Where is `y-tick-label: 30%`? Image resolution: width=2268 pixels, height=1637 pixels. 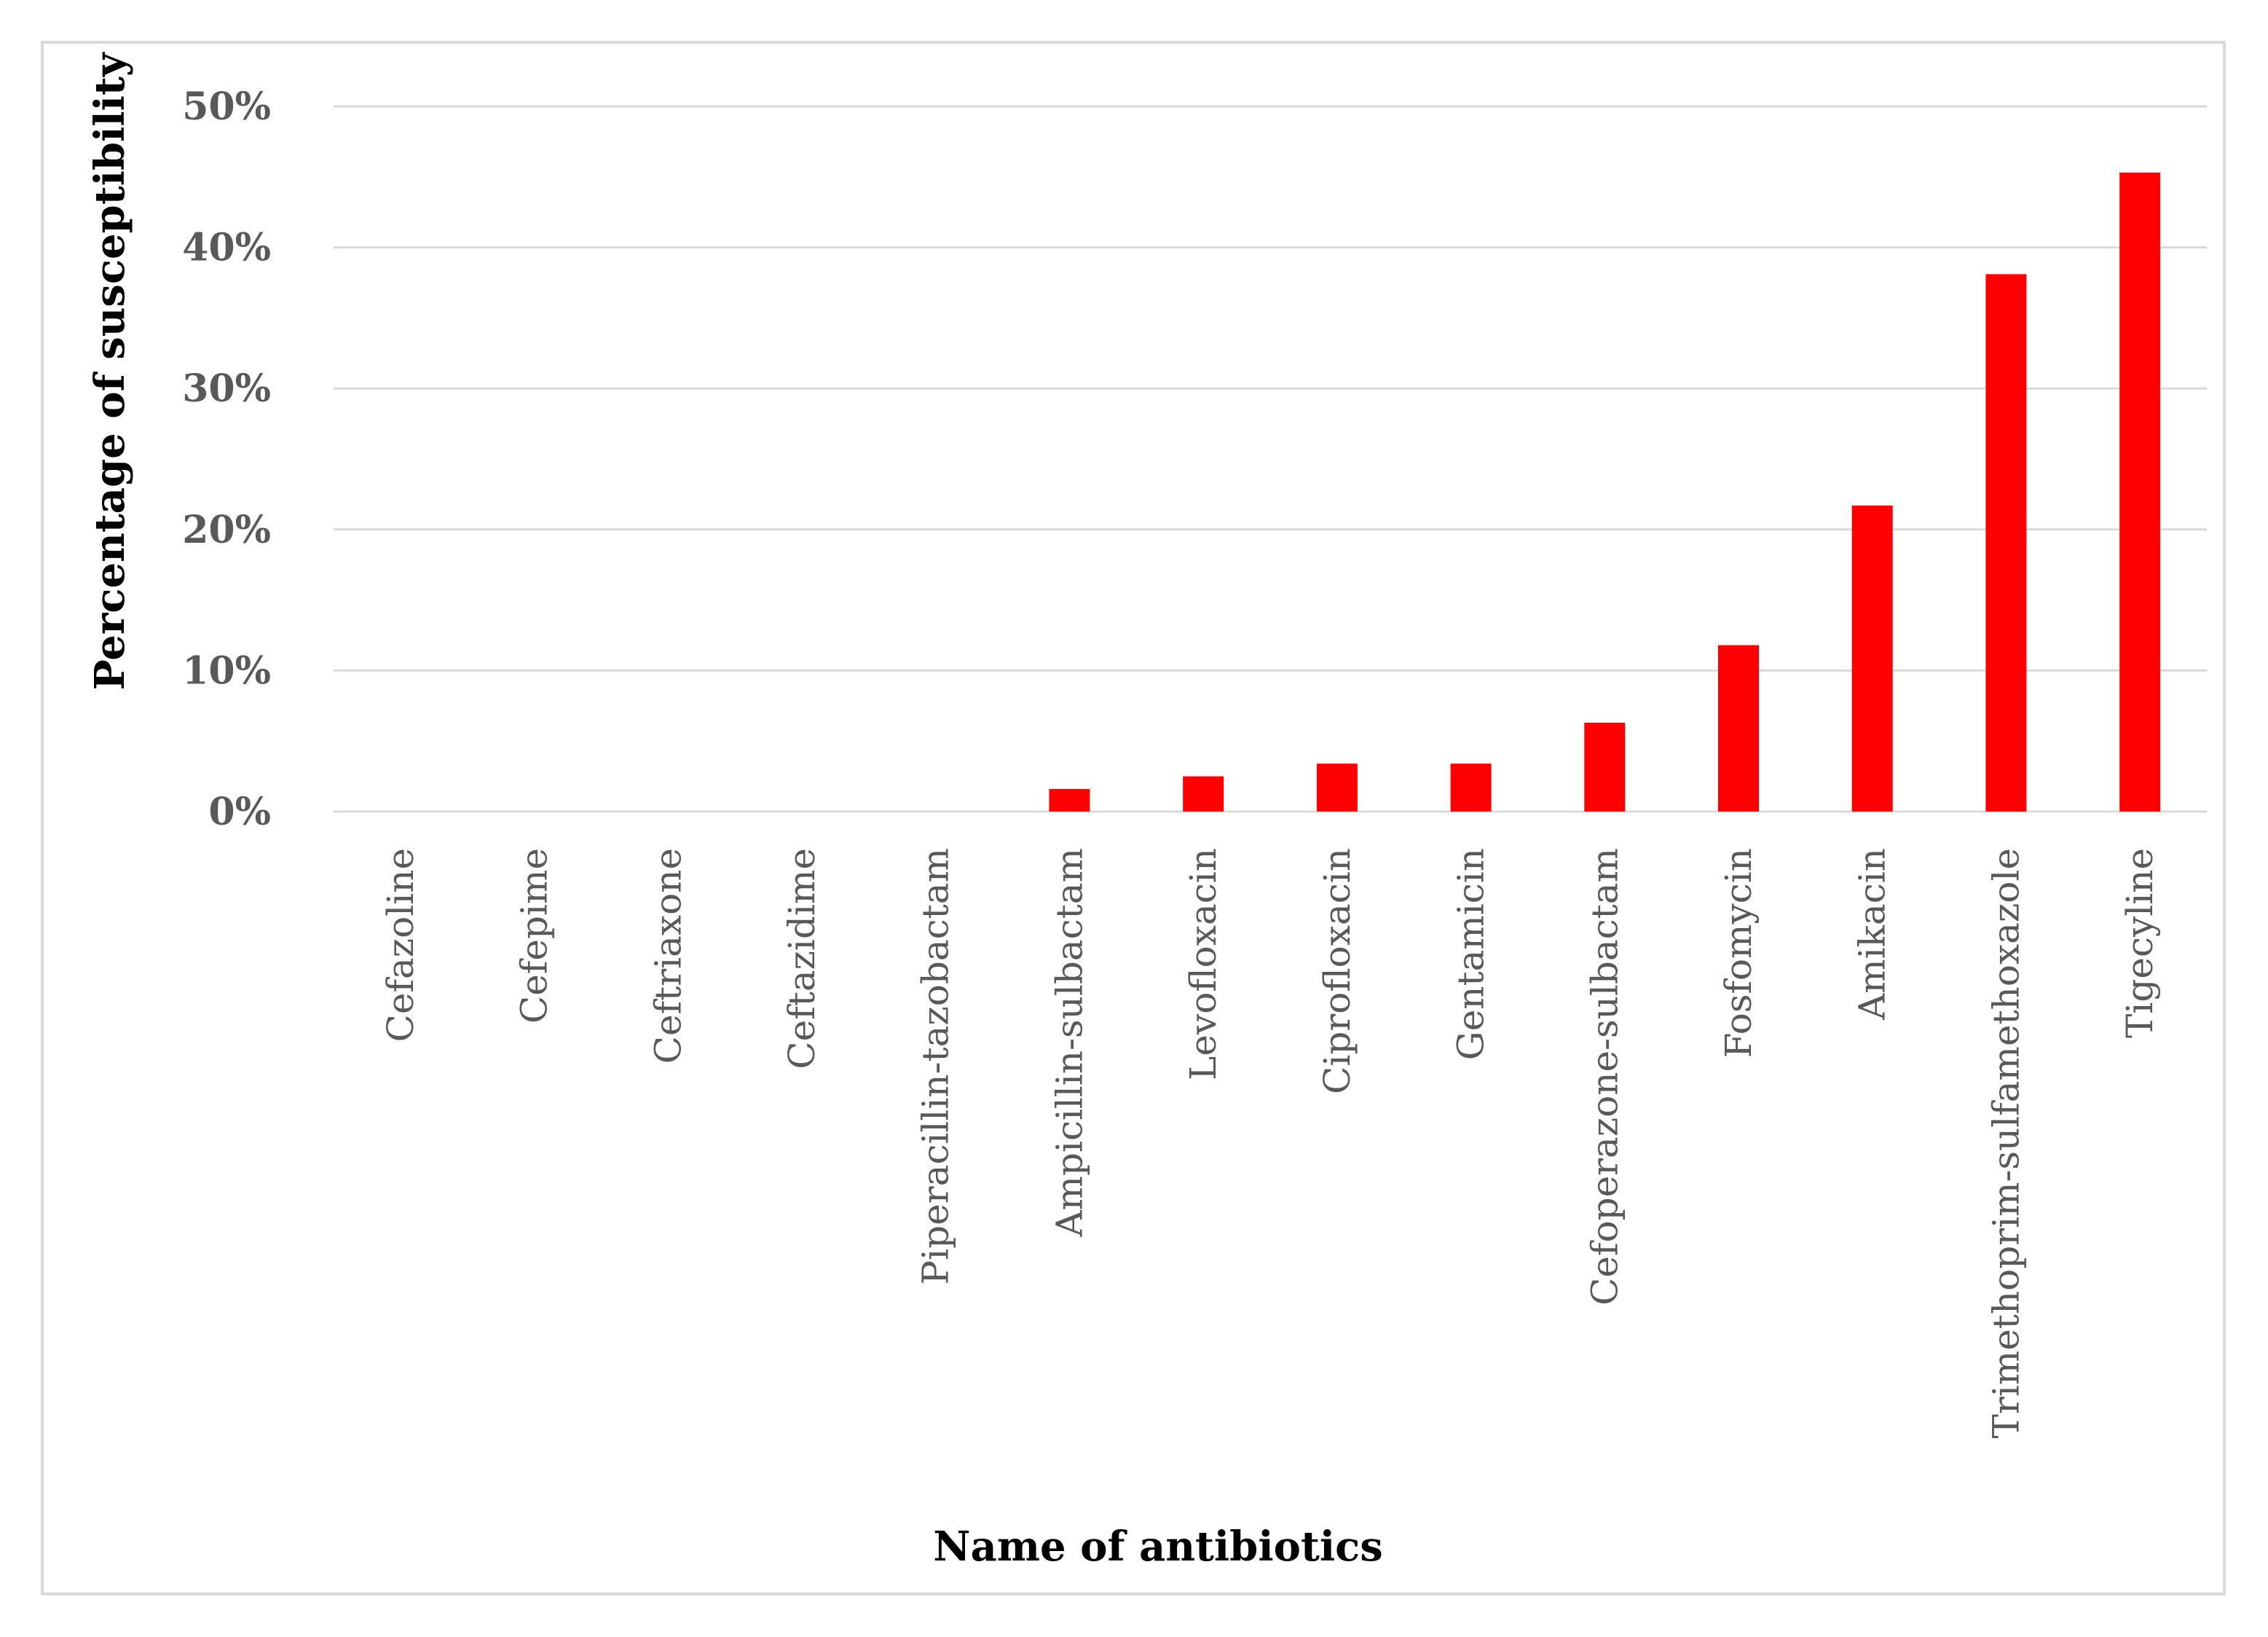 y-tick-label: 30% is located at coordinates (226, 388).